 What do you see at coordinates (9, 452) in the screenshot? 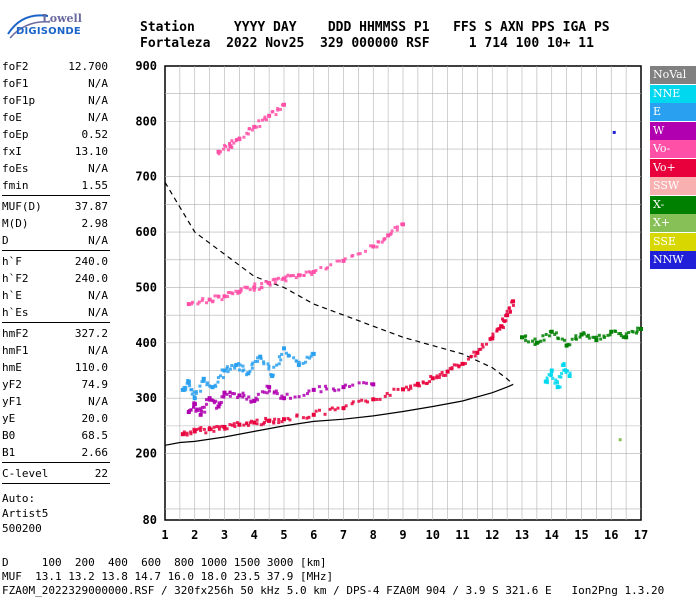
I see `param-key: B1` at bounding box center [9, 452].